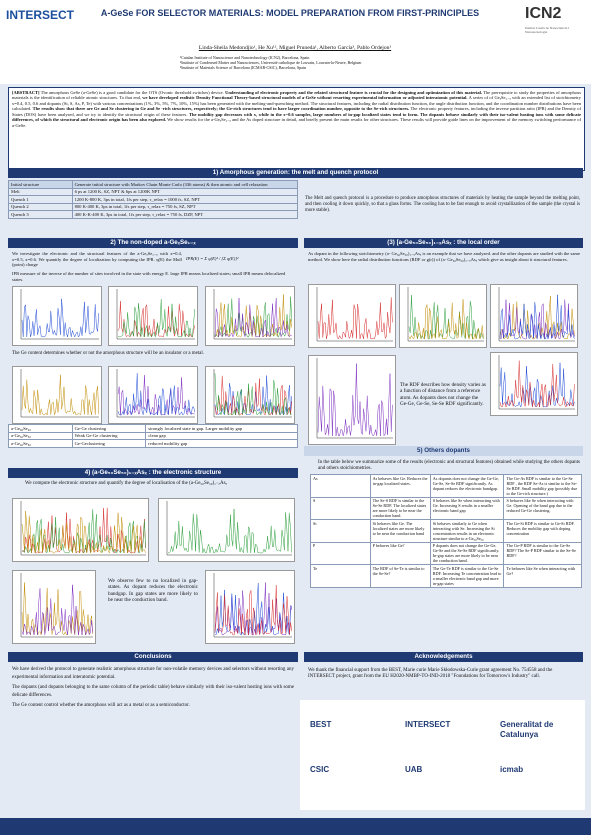 The image size is (591, 835). What do you see at coordinates (340, 553) in the screenshot?
I see `table-cell: P` at bounding box center [340, 553].